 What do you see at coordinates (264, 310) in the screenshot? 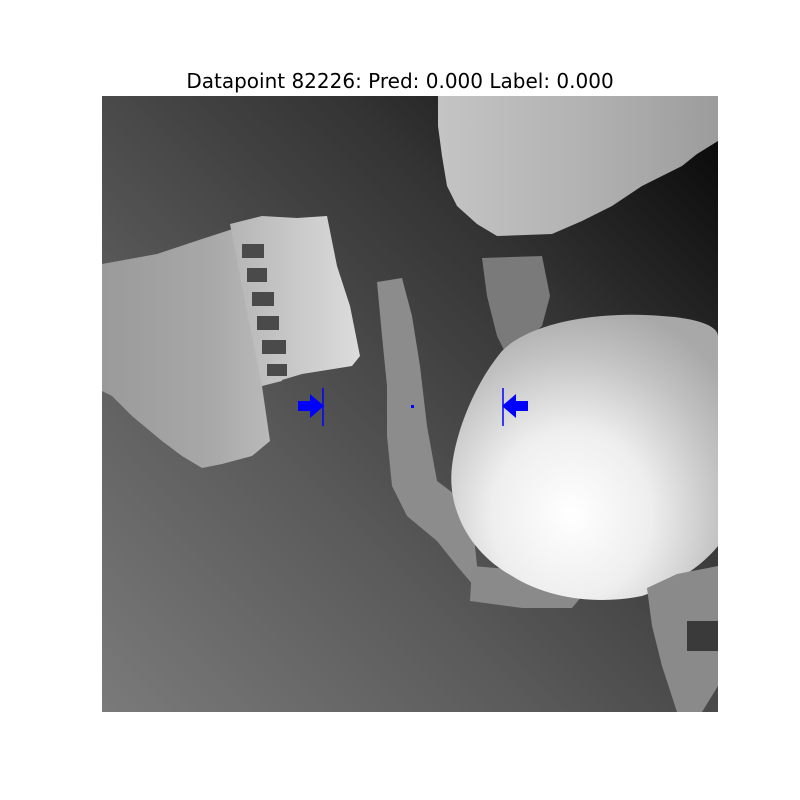
I see `gear-teeth` at bounding box center [264, 310].